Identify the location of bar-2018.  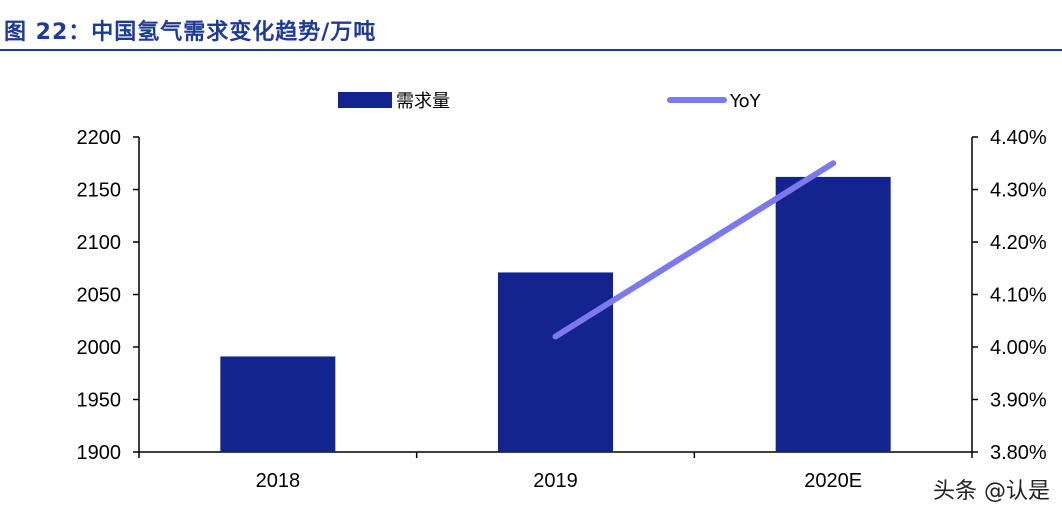
(278, 404).